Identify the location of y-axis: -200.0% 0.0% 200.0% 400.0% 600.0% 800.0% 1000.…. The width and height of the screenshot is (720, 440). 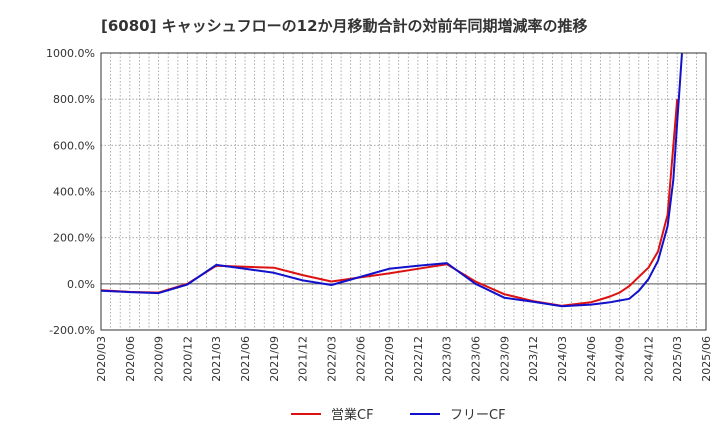
(70, 192).